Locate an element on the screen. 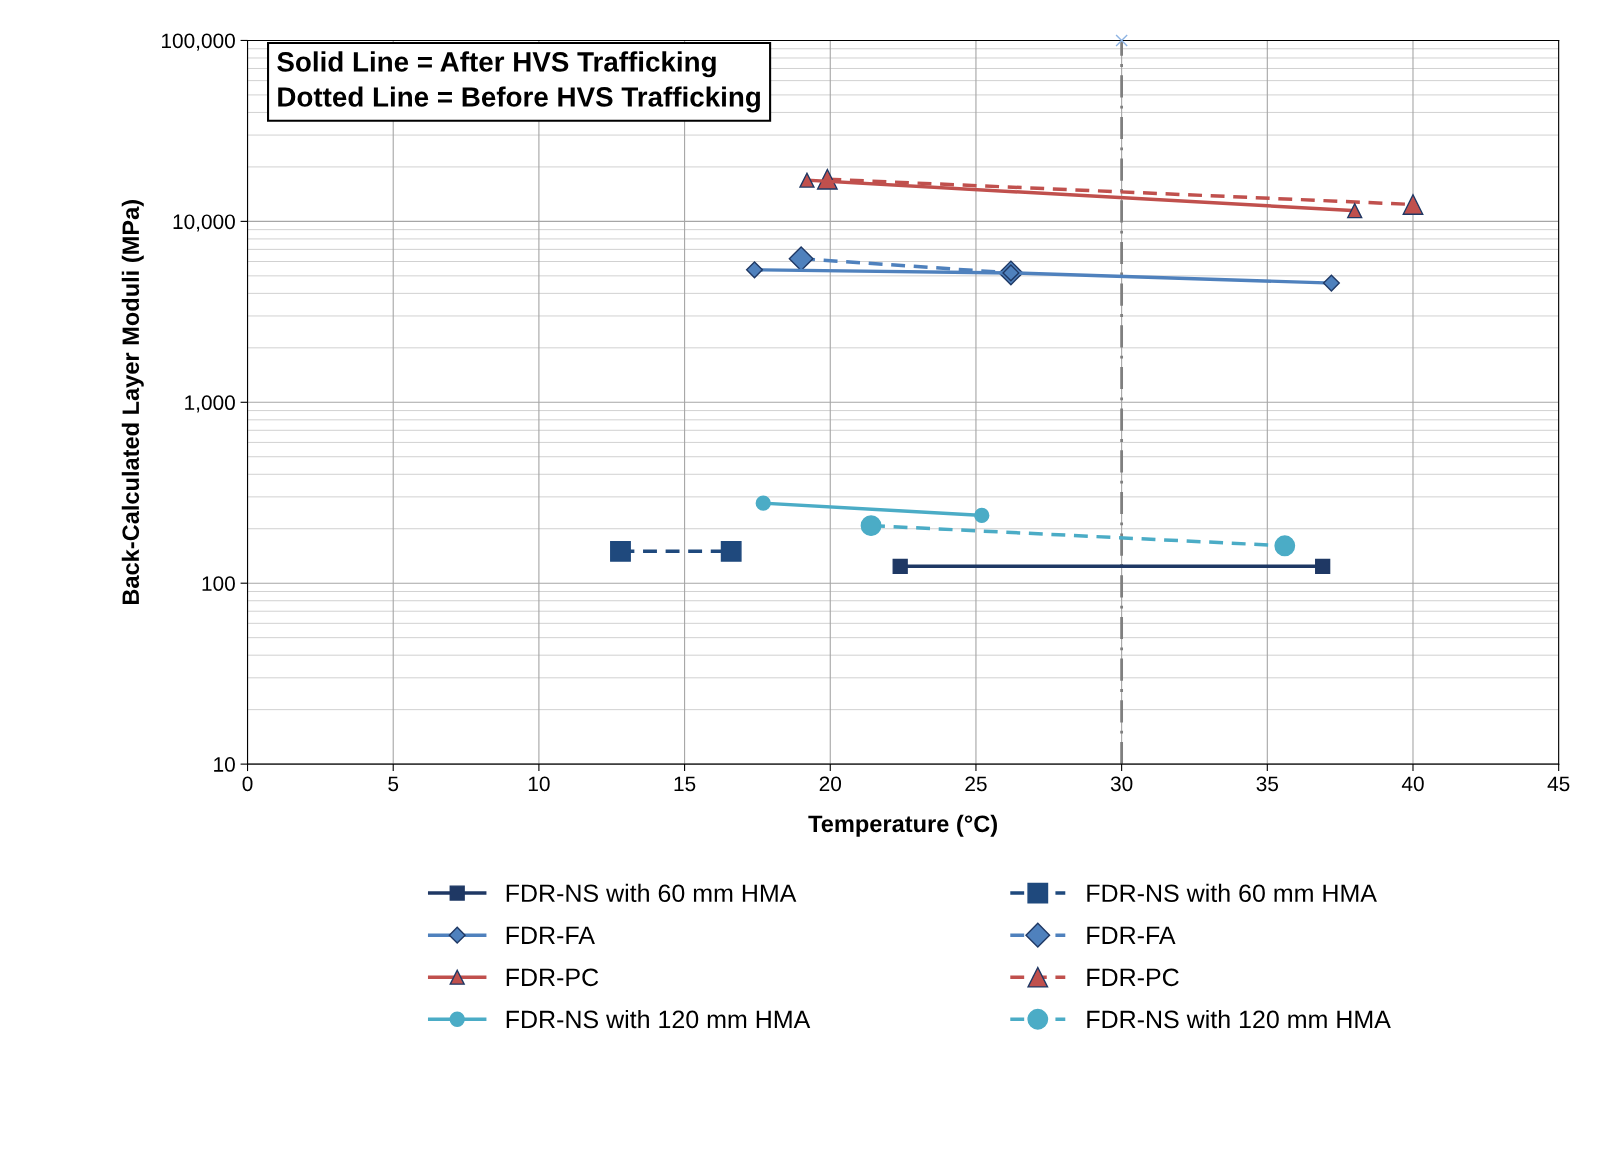 The image size is (1597, 1156). x-tick-label: 0 is located at coordinates (247, 784).